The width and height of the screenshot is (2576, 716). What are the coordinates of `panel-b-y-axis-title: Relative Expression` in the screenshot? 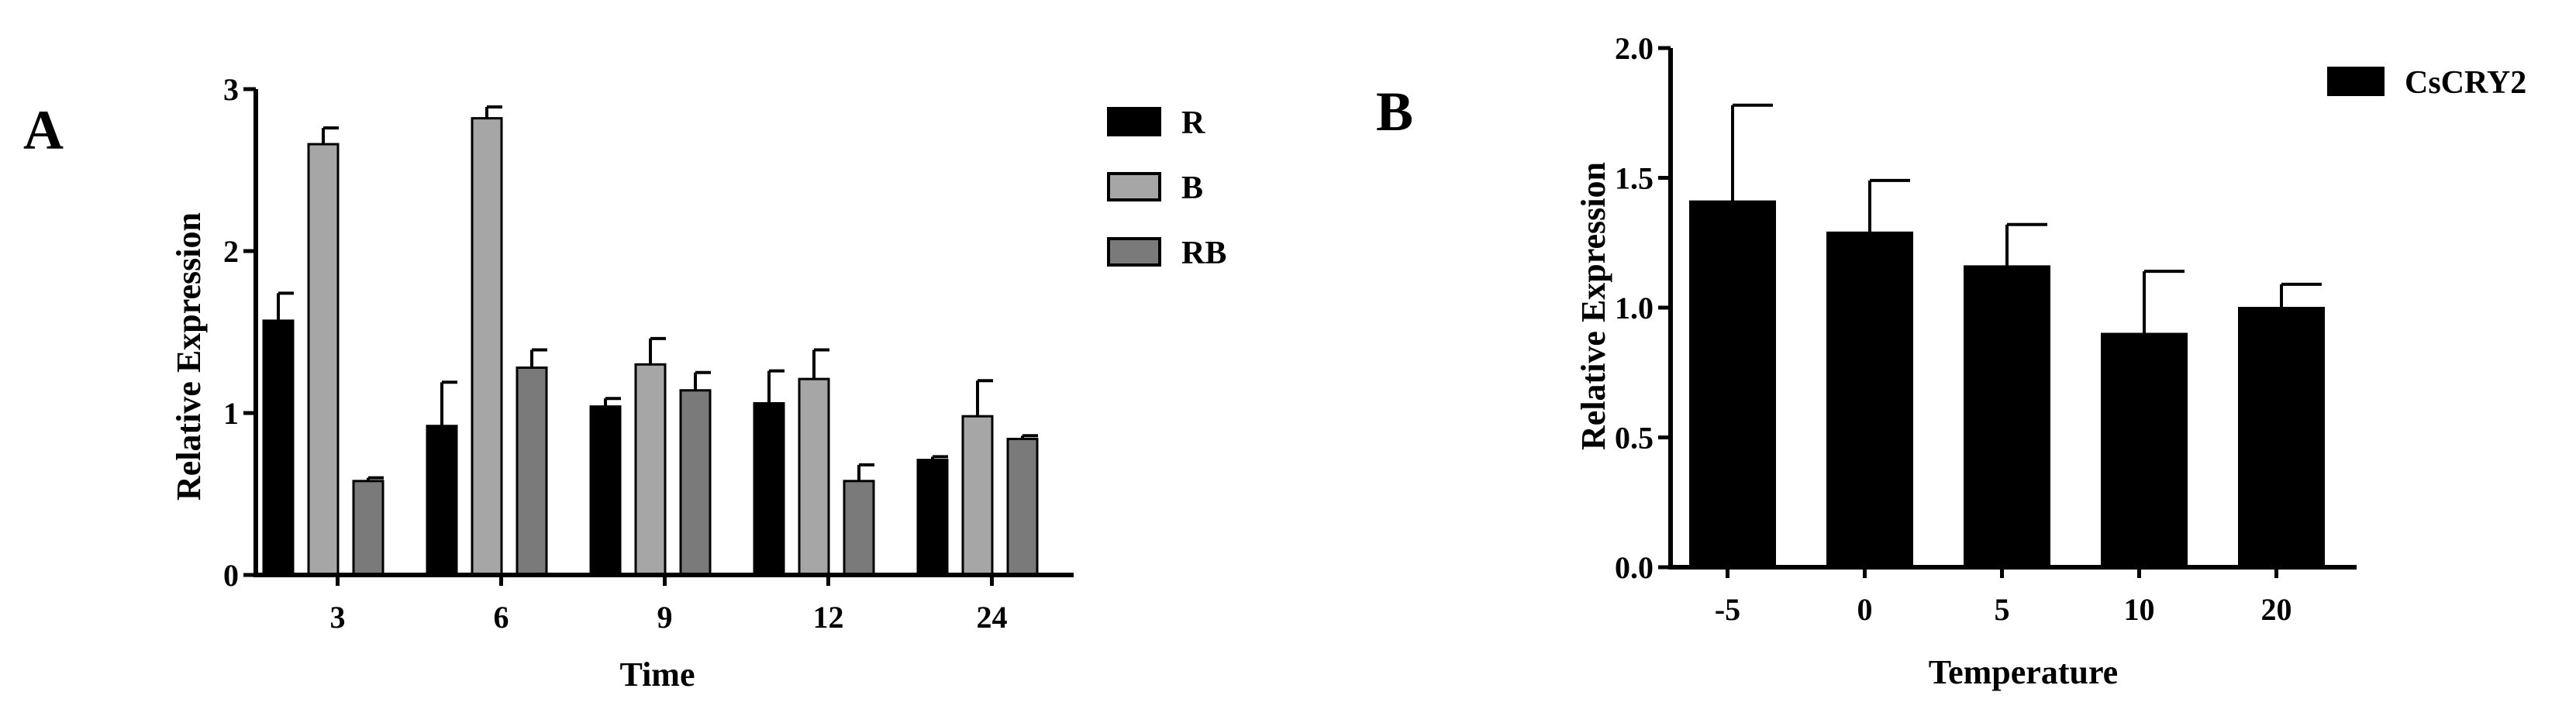 It's located at (1593, 306).